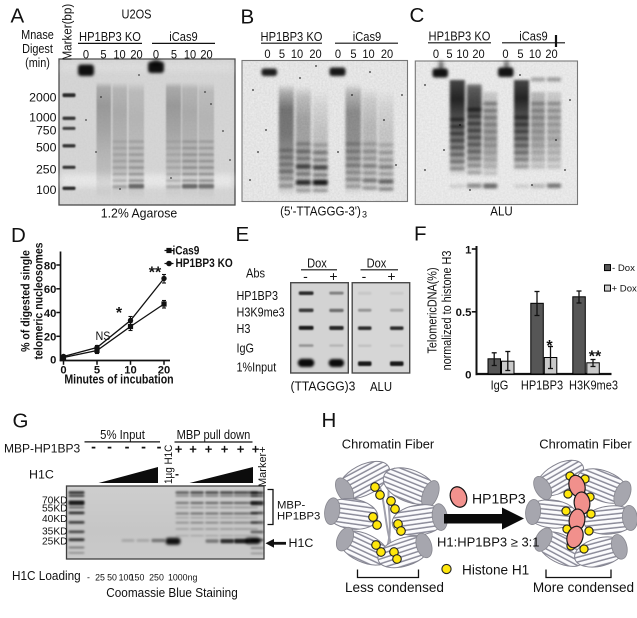 The width and height of the screenshot is (637, 618). Describe the element at coordinates (39, 300) in the screenshot. I see `svg-text: telomeric nucleosomes` at that location.